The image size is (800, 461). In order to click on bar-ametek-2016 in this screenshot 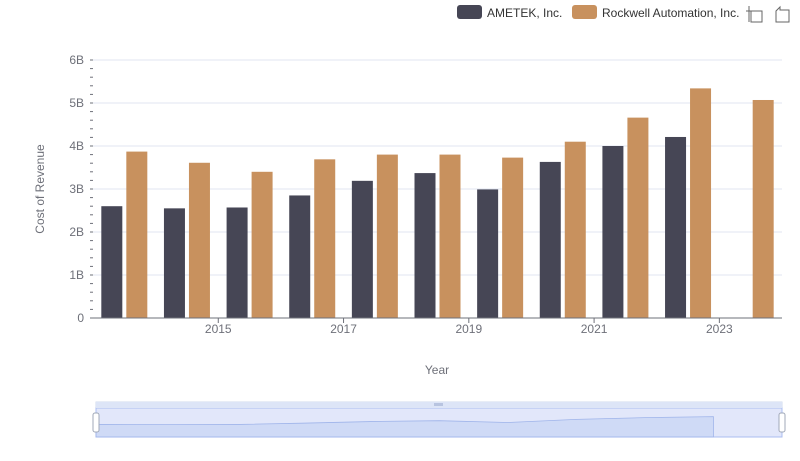, I will do `click(237, 262)`.